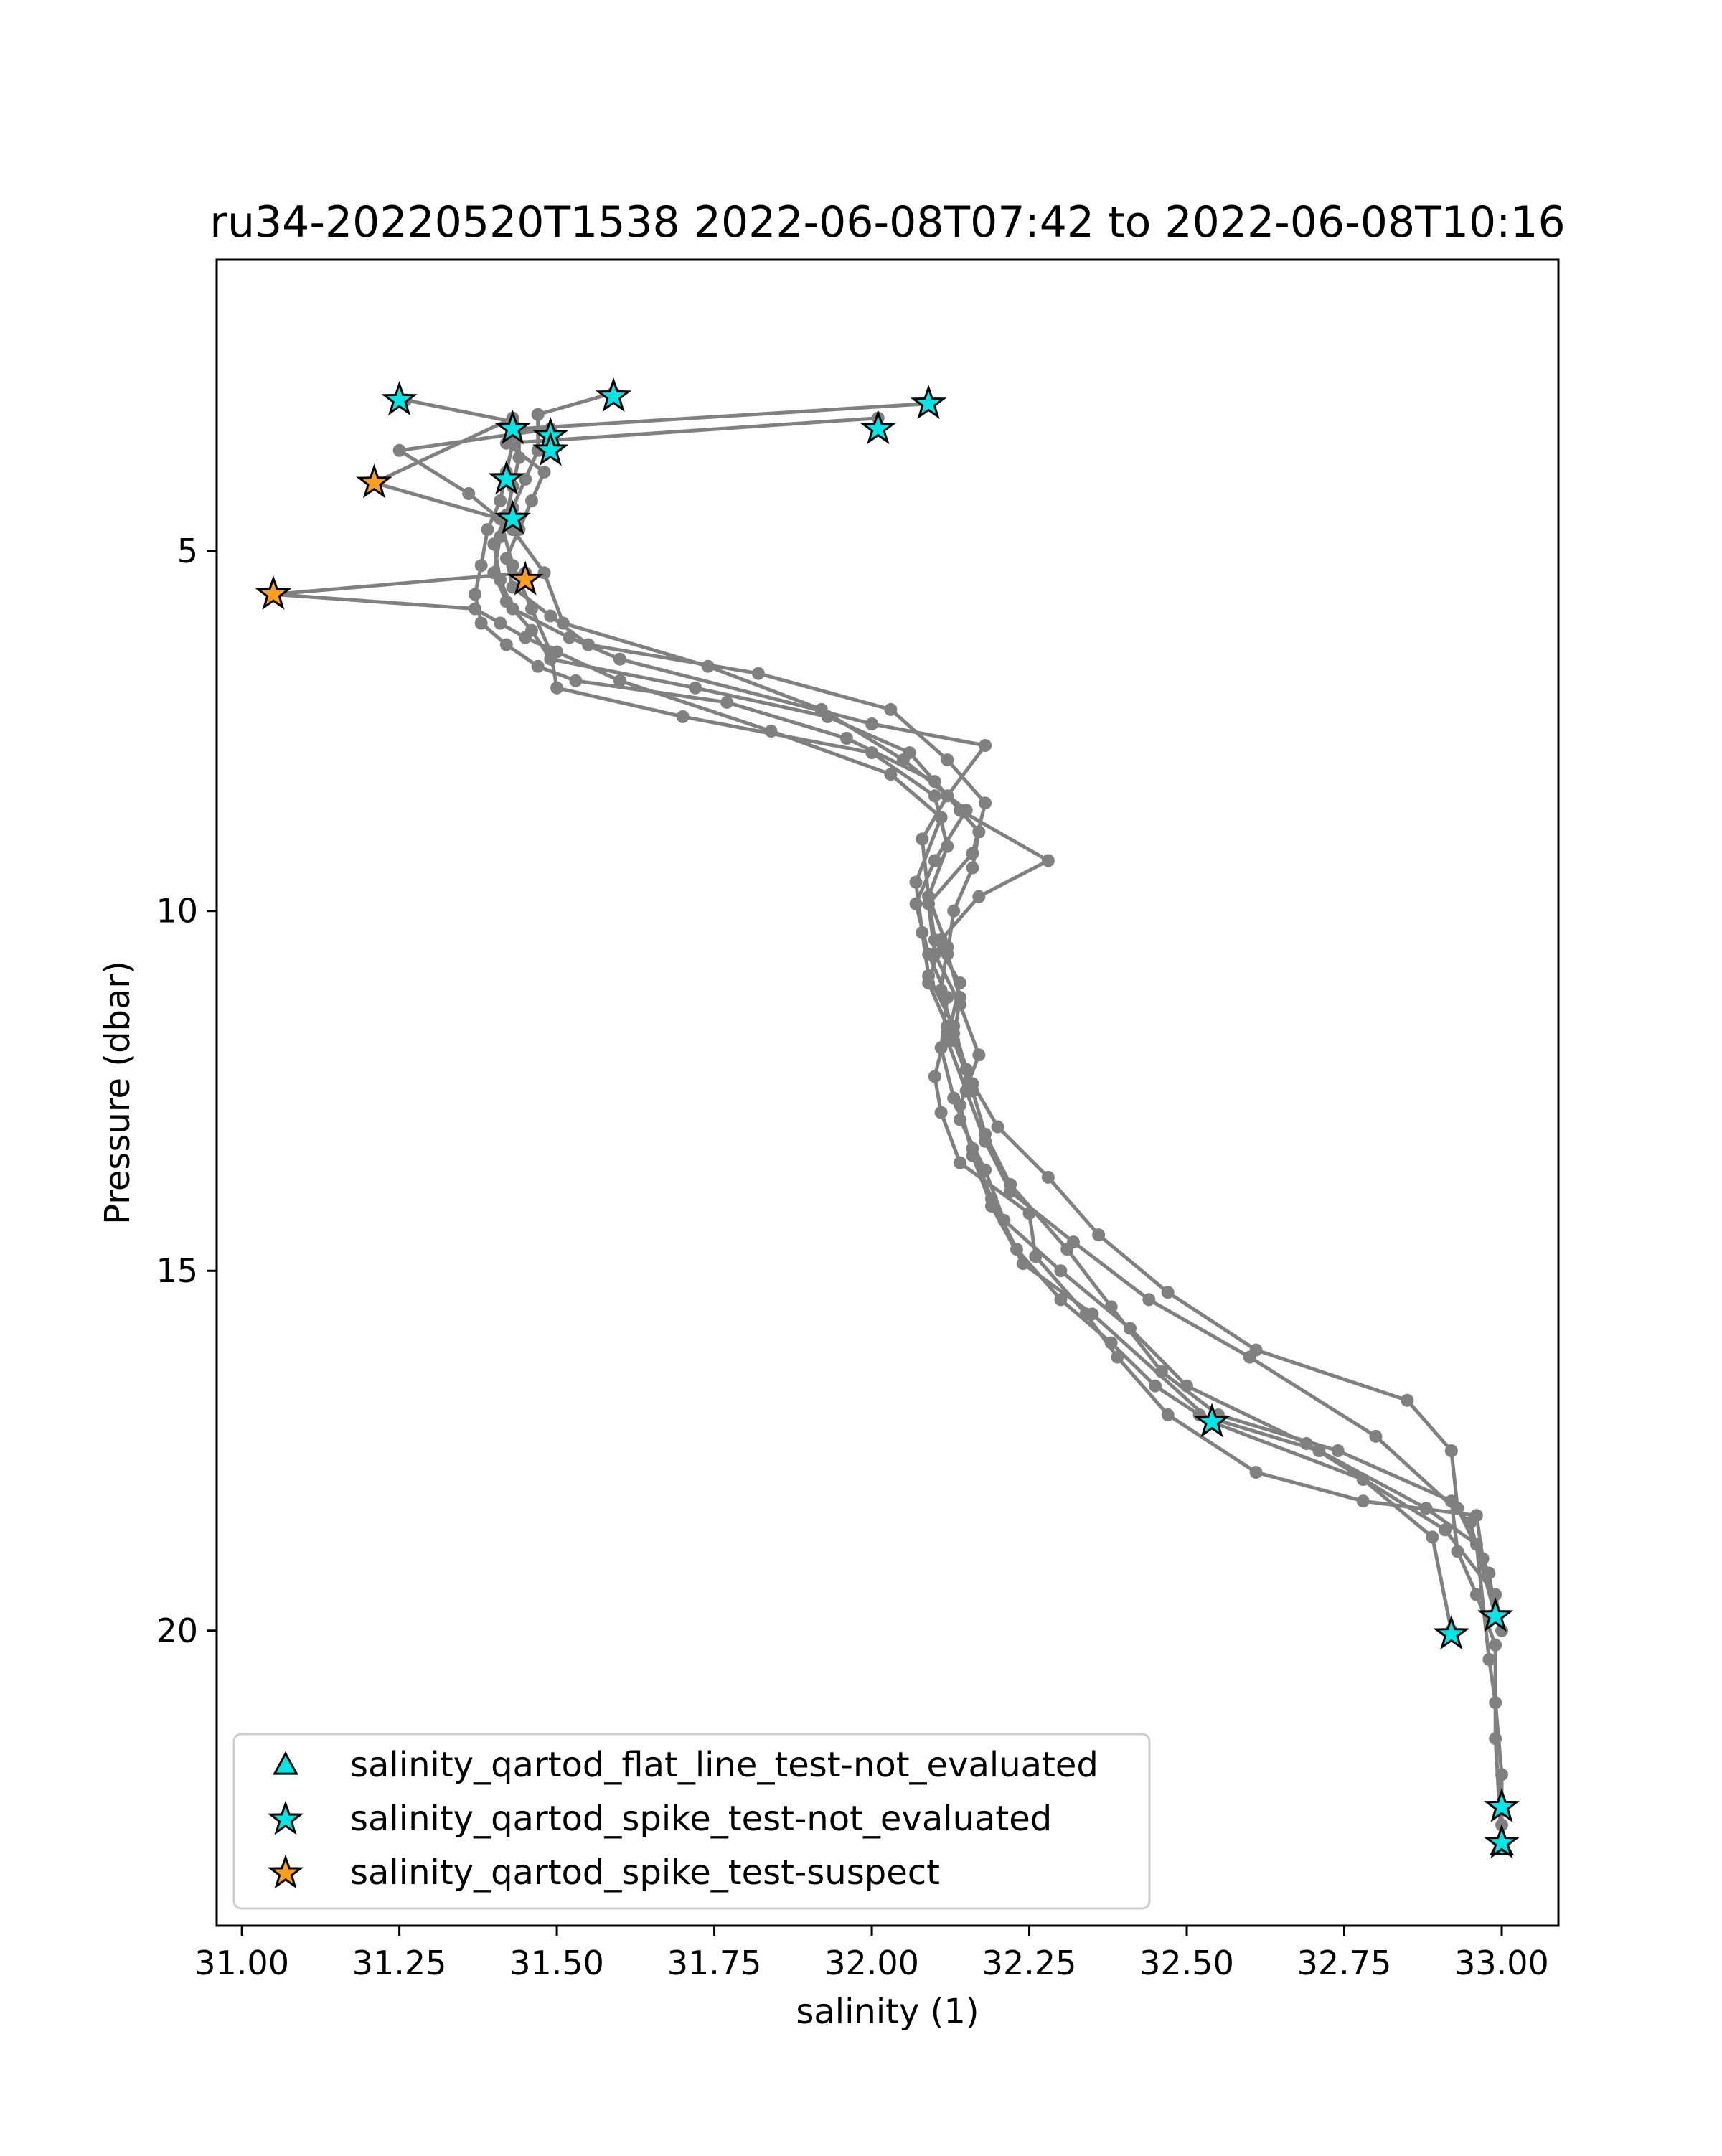 This screenshot has width=1722, height=2156. What do you see at coordinates (556, 1963) in the screenshot?
I see `x-tick-label: 31.50` at bounding box center [556, 1963].